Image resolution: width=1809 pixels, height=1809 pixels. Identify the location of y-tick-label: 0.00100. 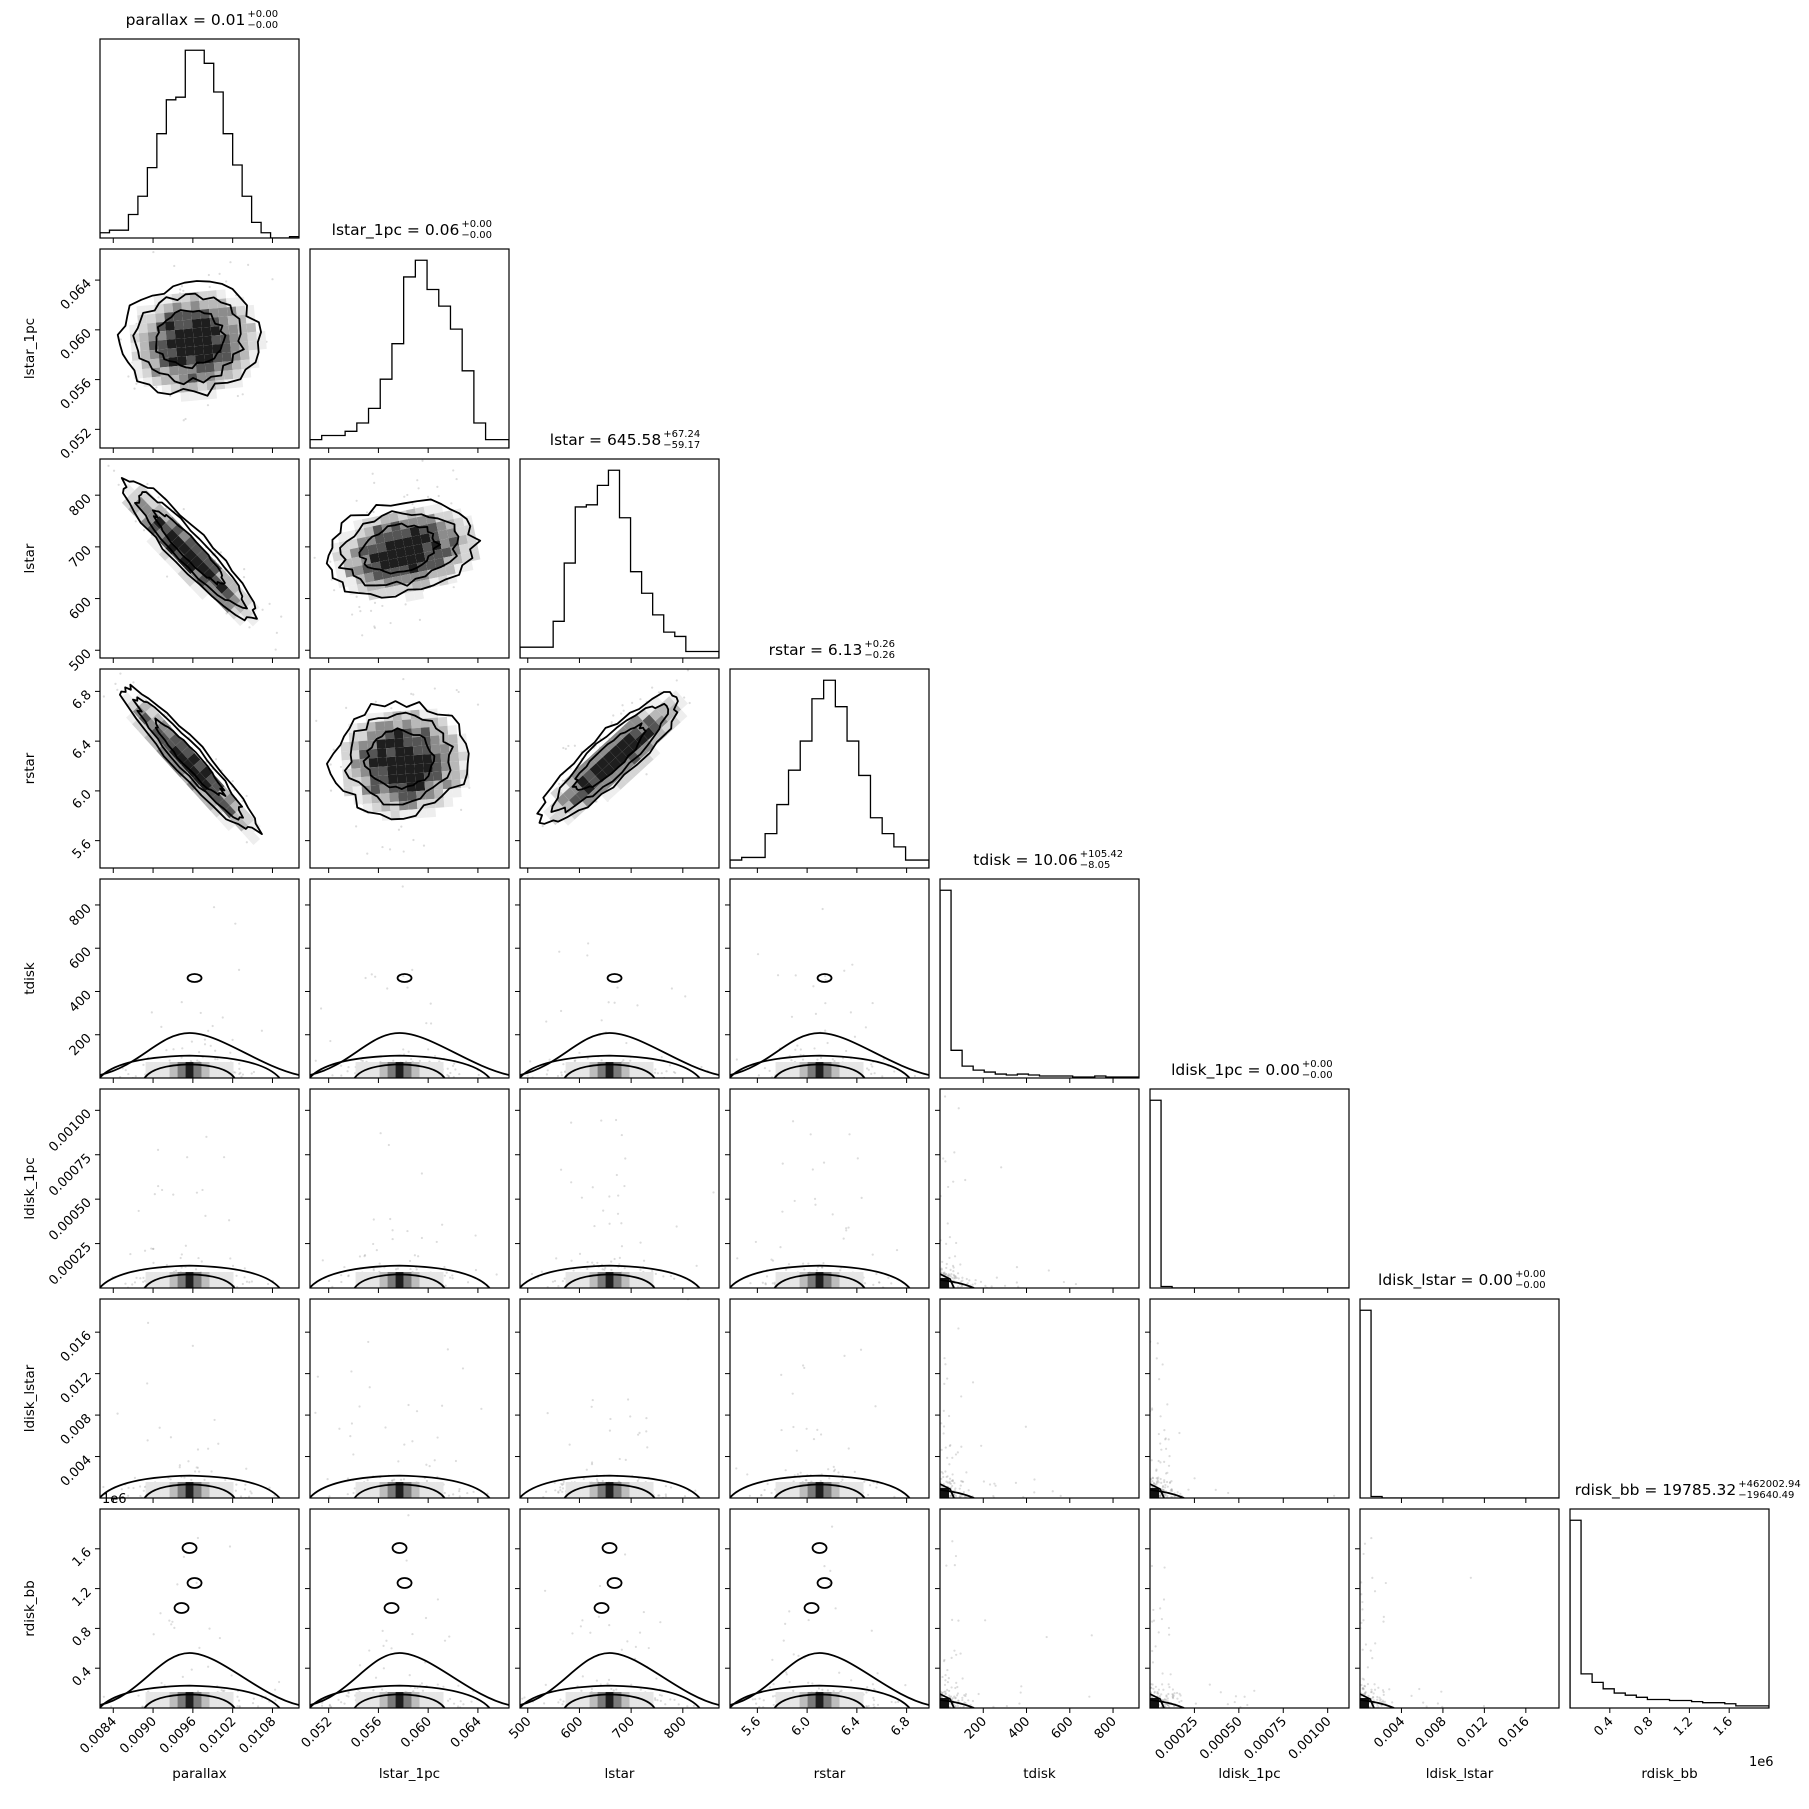
(70, 1131).